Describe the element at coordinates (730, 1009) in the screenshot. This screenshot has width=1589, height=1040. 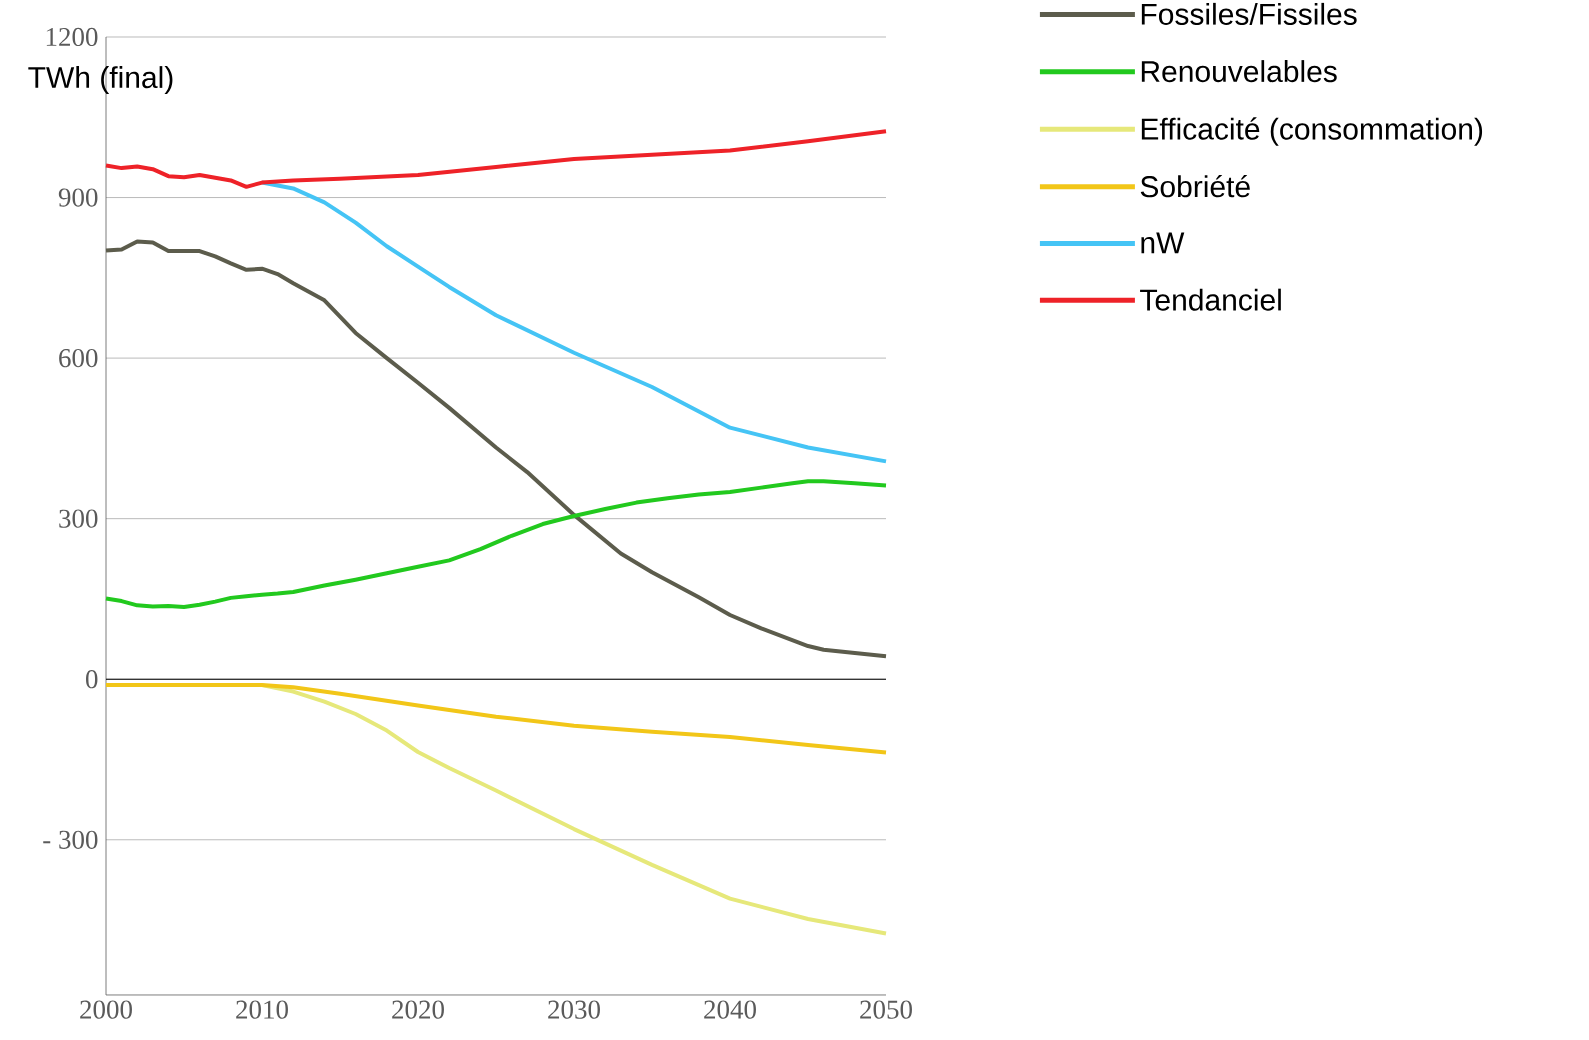
I see `x-tick-label: 2040` at that location.